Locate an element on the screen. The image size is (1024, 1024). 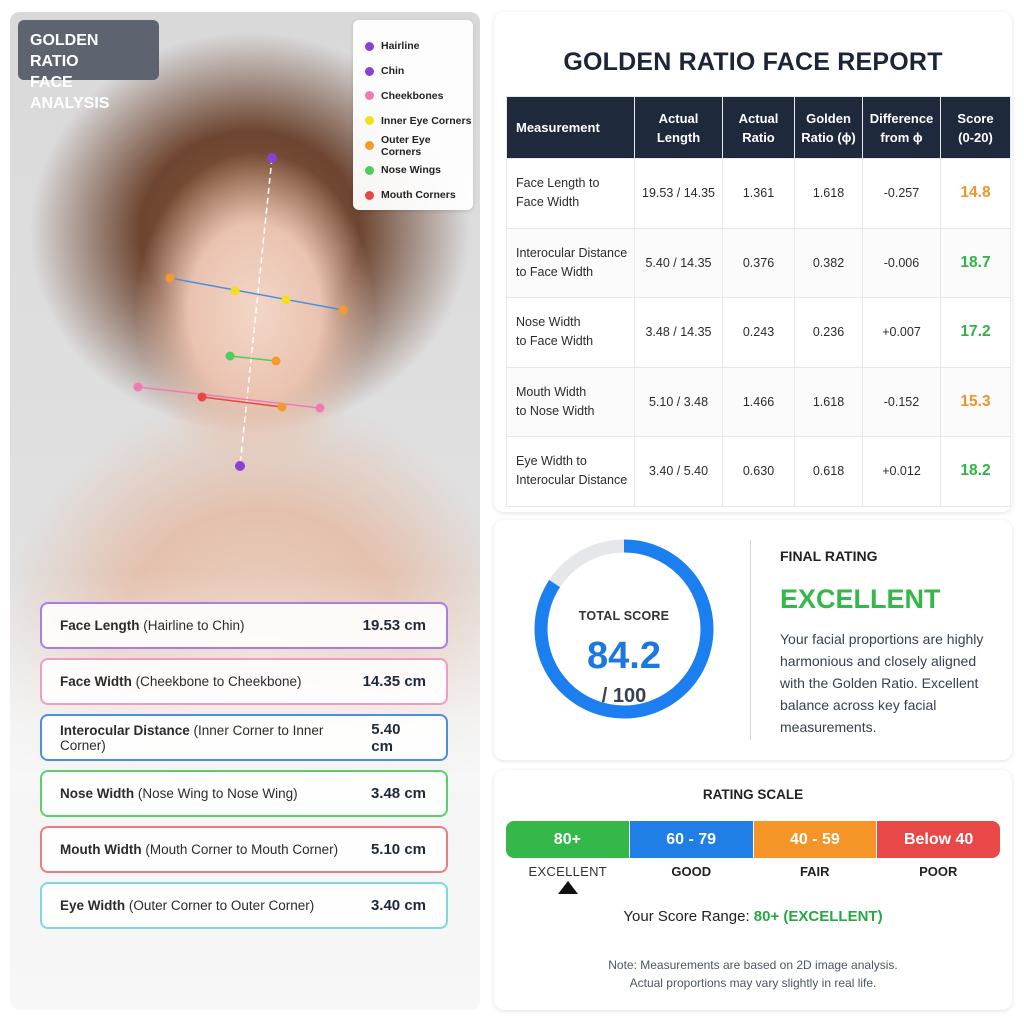
outer-eye-point-left is located at coordinates (170, 278).